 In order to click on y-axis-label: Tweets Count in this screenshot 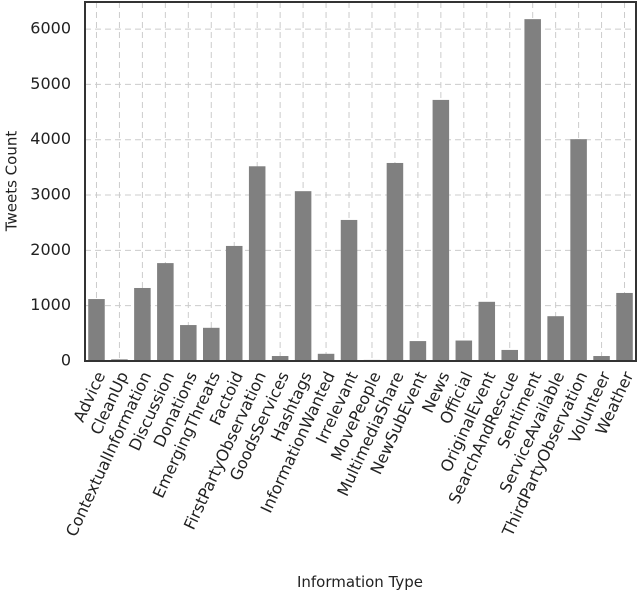, I will do `click(12, 182)`.